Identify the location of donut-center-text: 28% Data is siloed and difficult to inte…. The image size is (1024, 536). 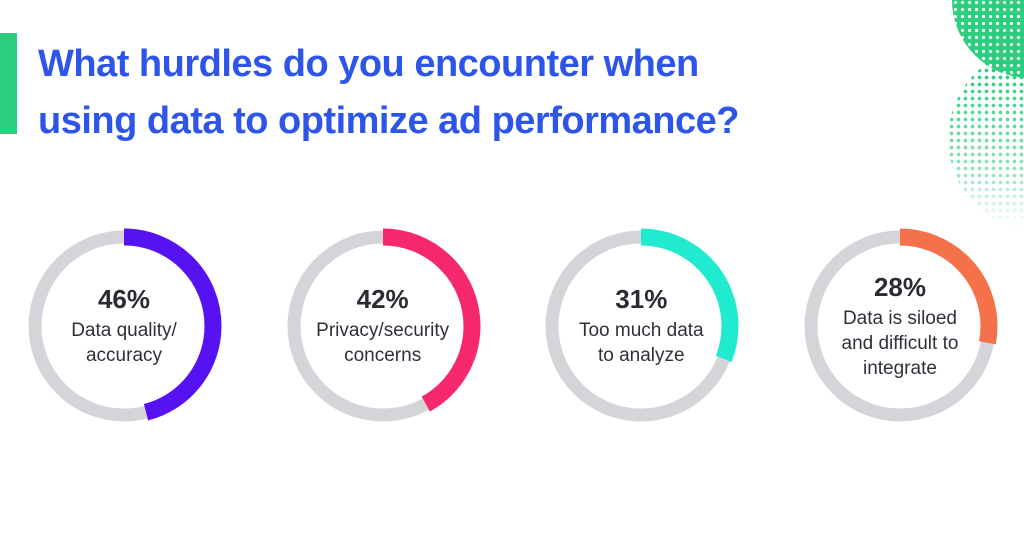
(900, 326).